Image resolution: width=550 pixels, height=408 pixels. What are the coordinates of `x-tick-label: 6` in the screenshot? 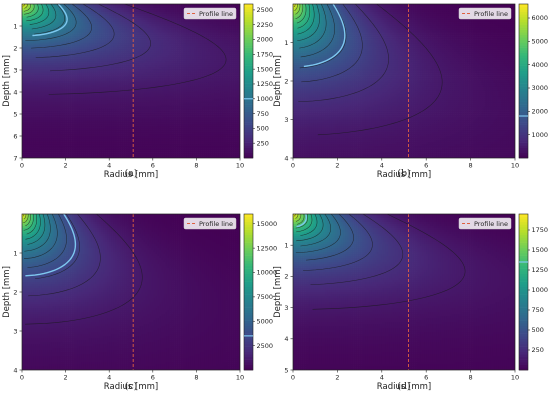 It's located at (153, 166).